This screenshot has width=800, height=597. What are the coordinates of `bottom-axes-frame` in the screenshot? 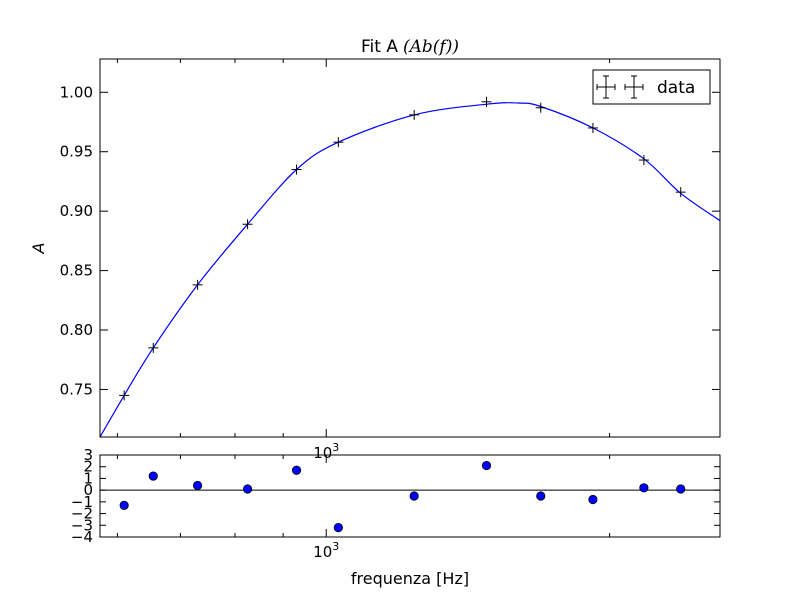 It's located at (410, 496).